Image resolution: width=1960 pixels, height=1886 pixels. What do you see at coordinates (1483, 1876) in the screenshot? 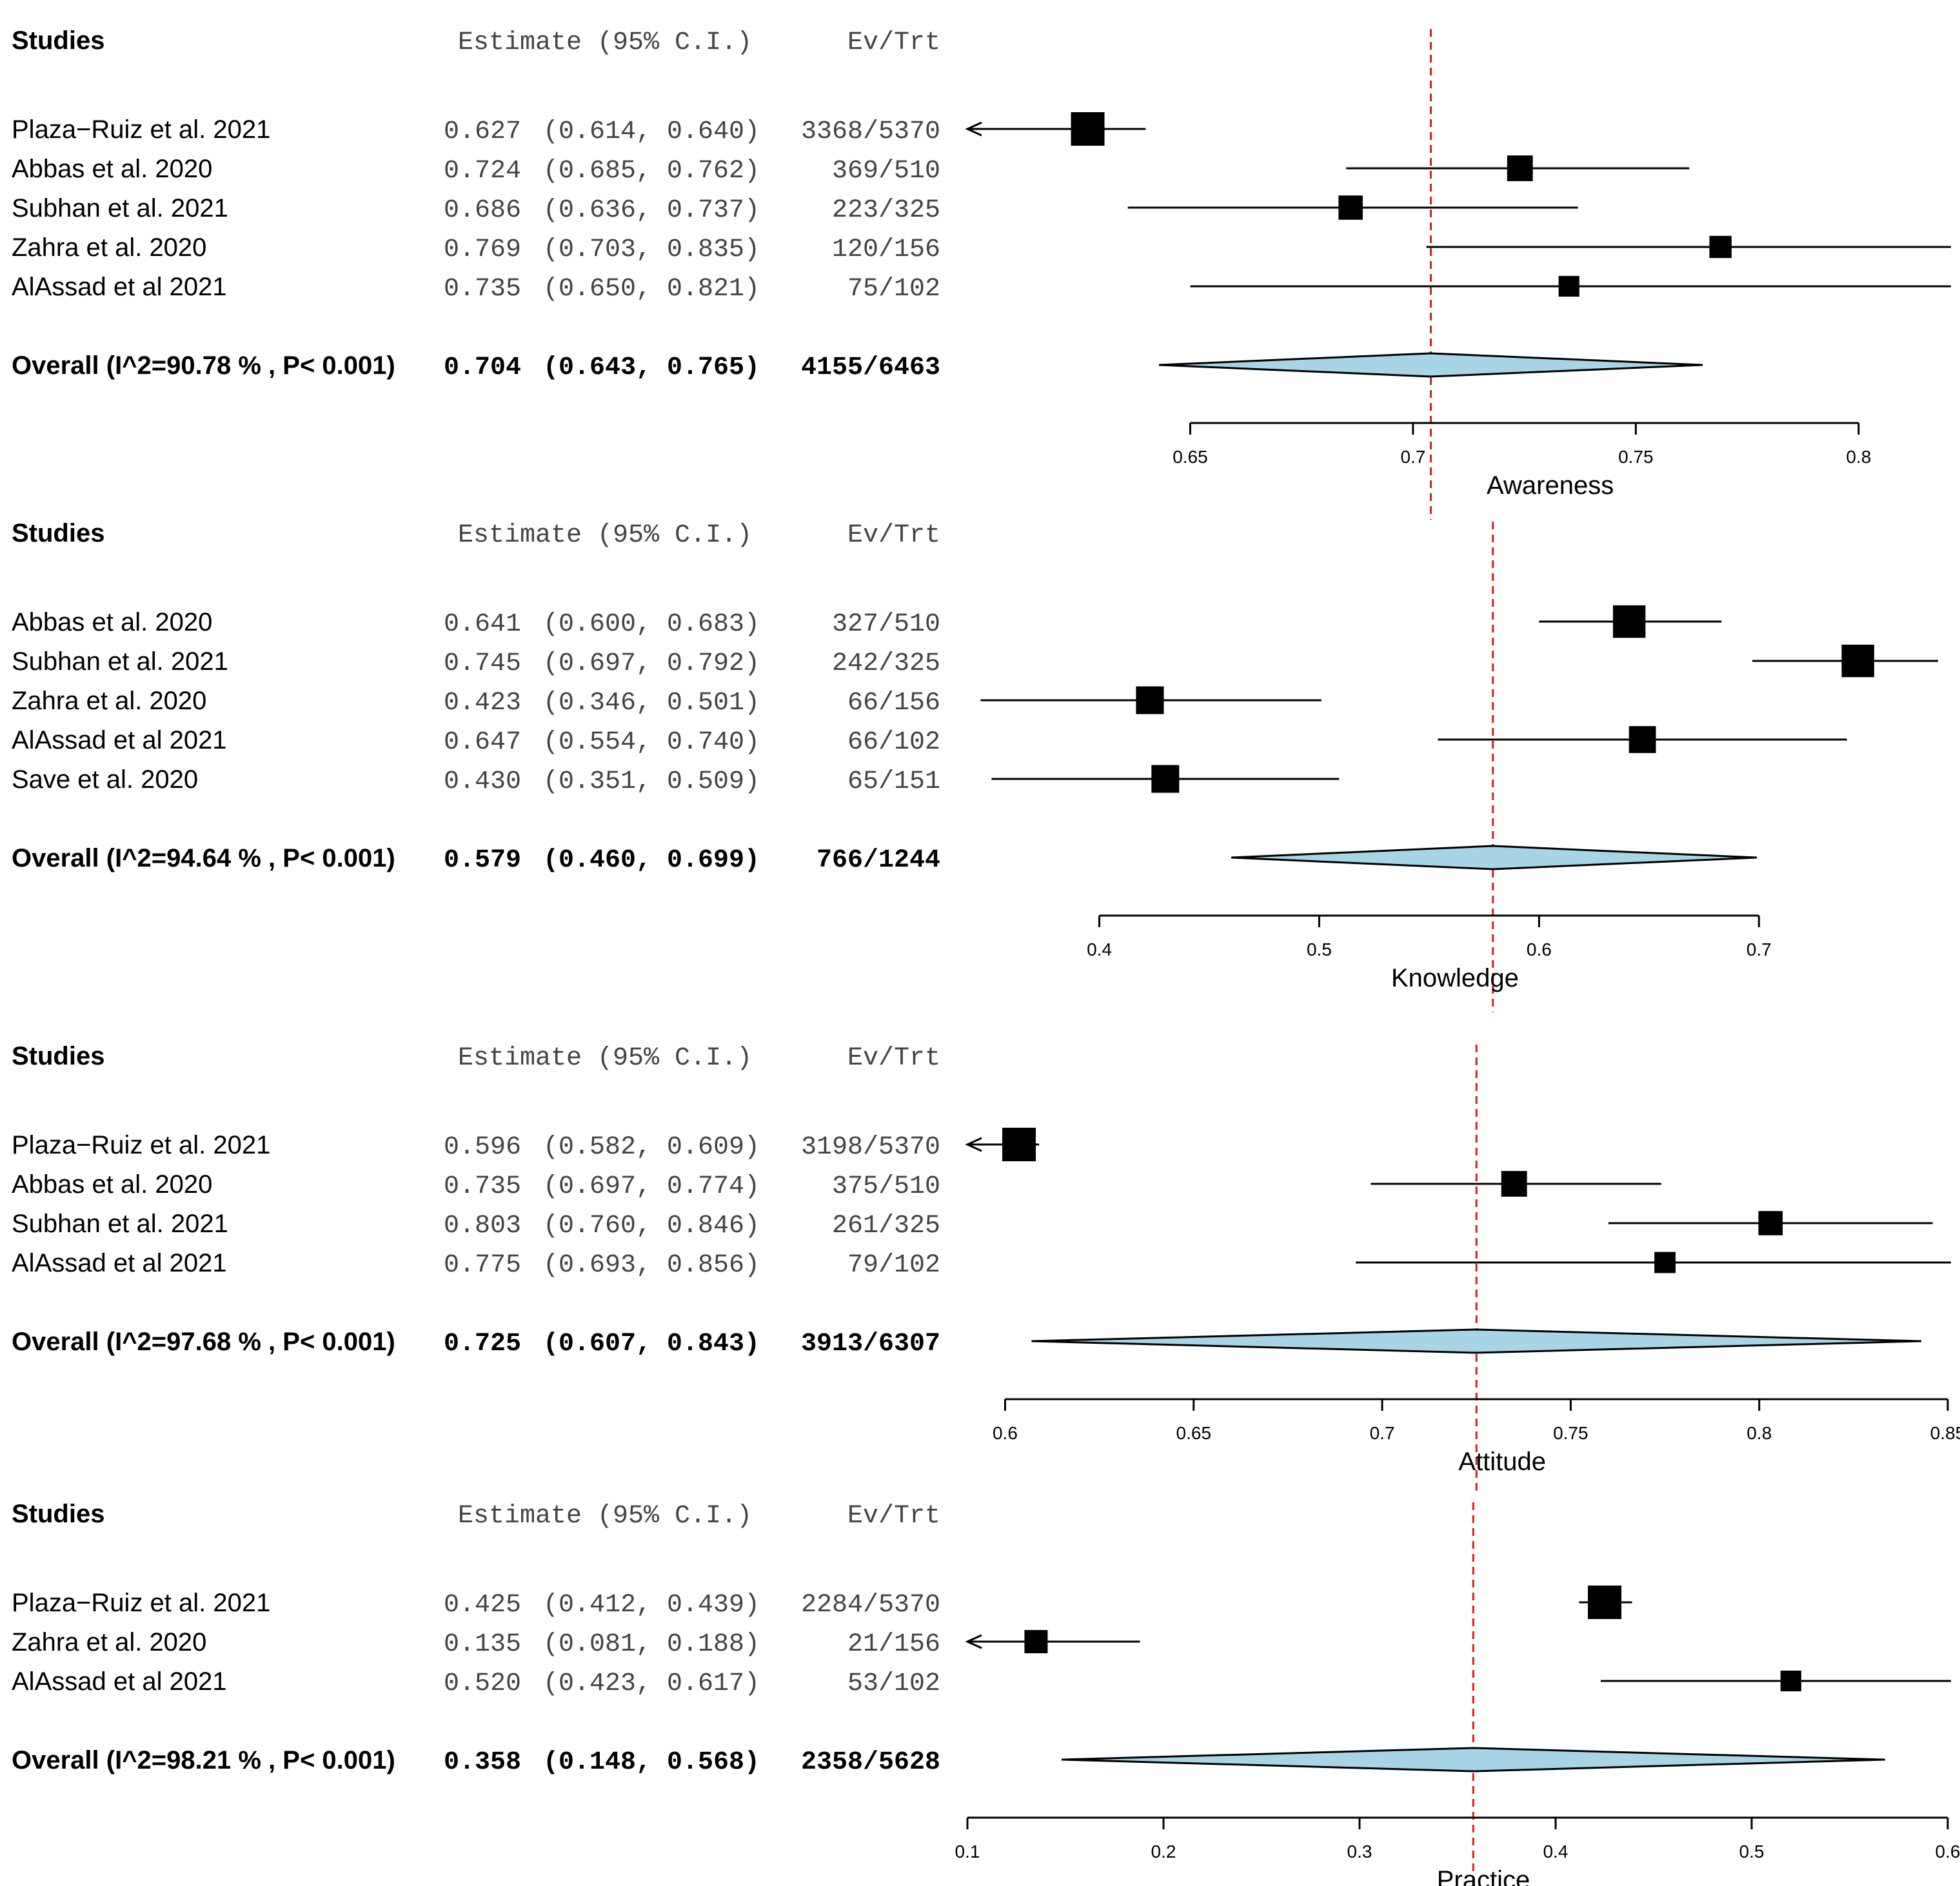
I see `x-axis-title: Practice` at bounding box center [1483, 1876].